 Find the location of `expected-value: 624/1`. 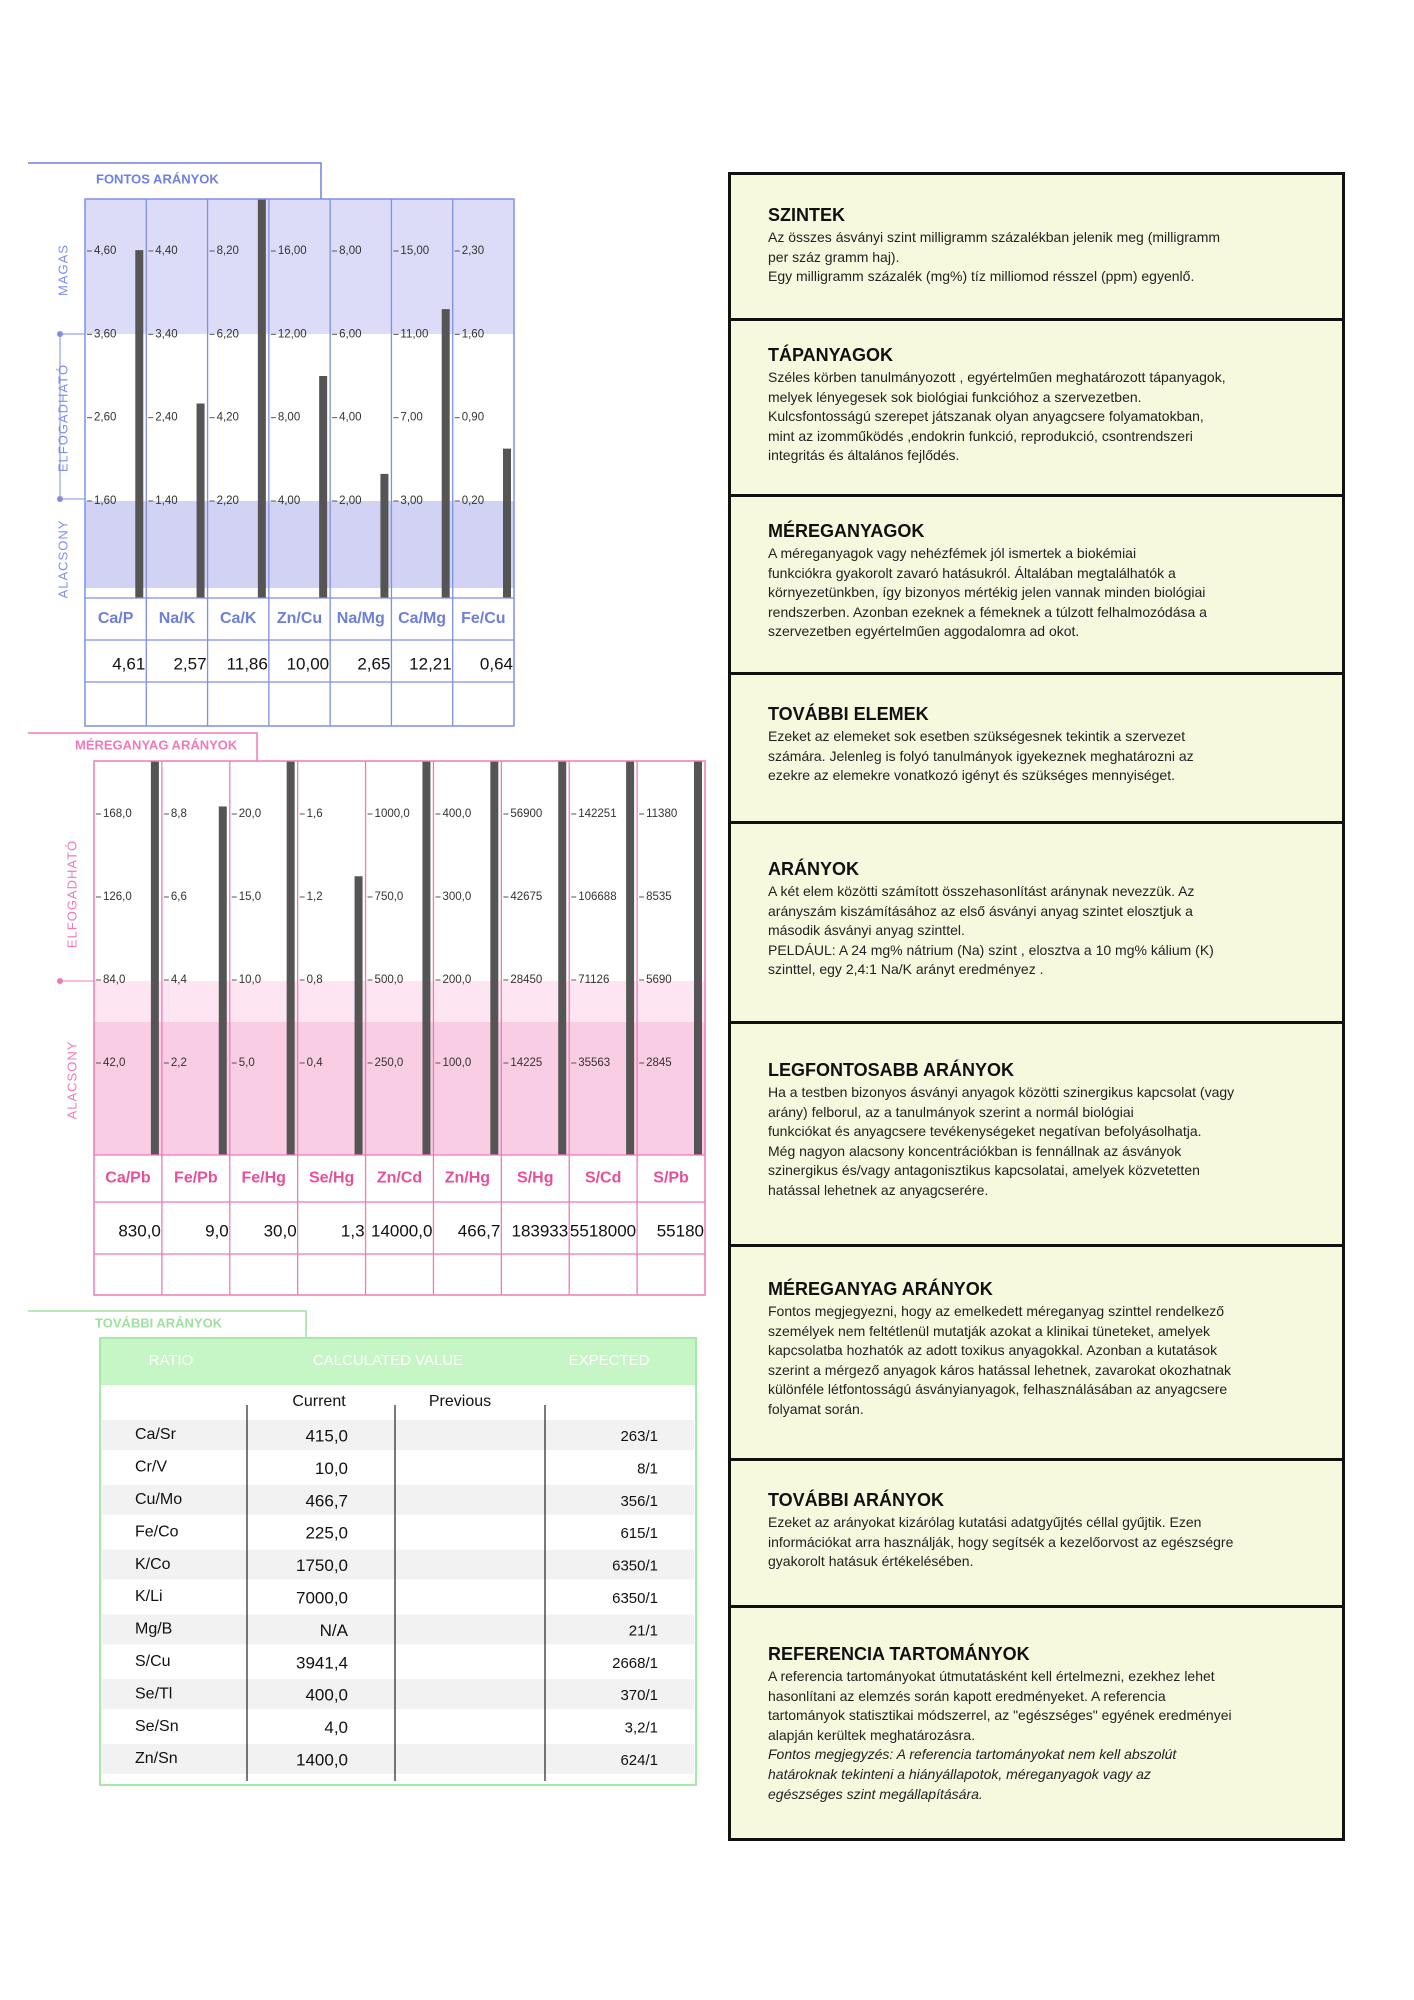

expected-value: 624/1 is located at coordinates (639, 1760).